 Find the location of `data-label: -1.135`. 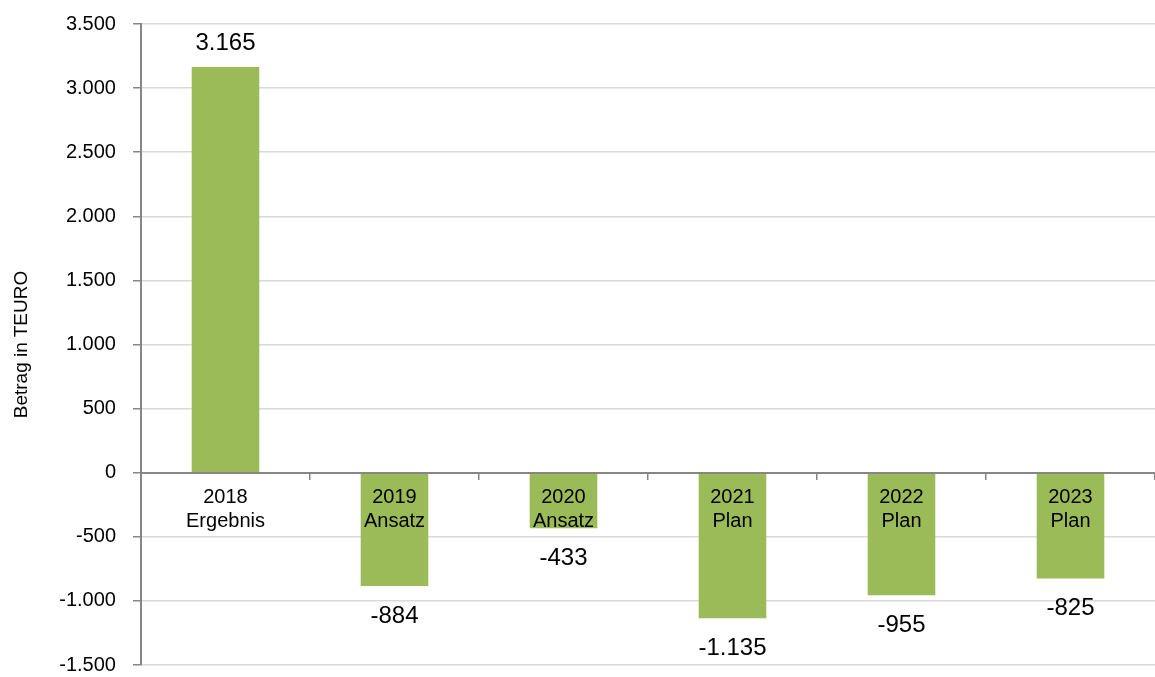

data-label: -1.135 is located at coordinates (732, 647).